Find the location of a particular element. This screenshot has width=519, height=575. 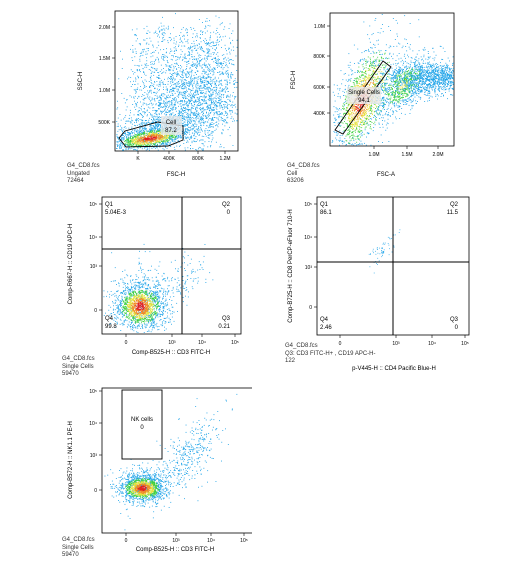

x-tick-label: 1.2M is located at coordinates (224, 159).